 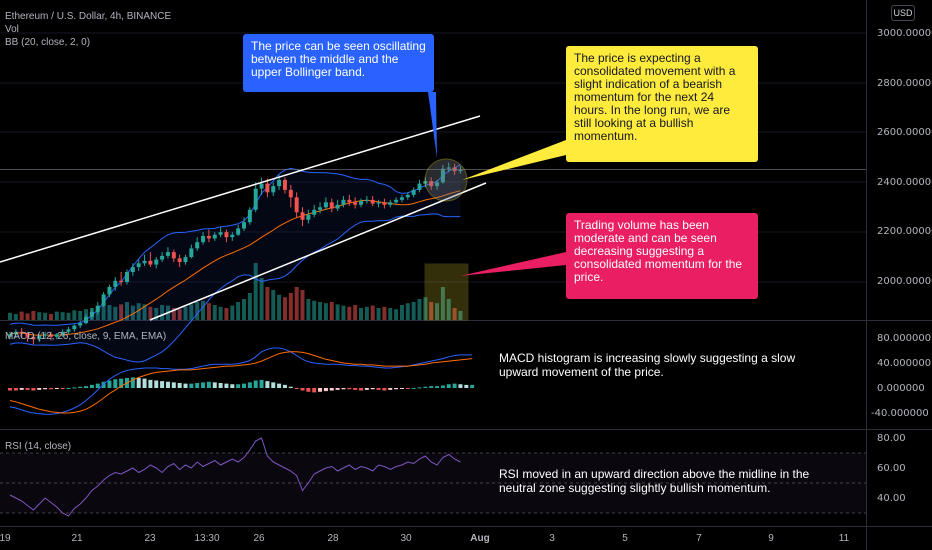 I want to click on symbol-title: Ethereum / U.S. Dollar, 4h, BINANCE, so click(x=88, y=16).